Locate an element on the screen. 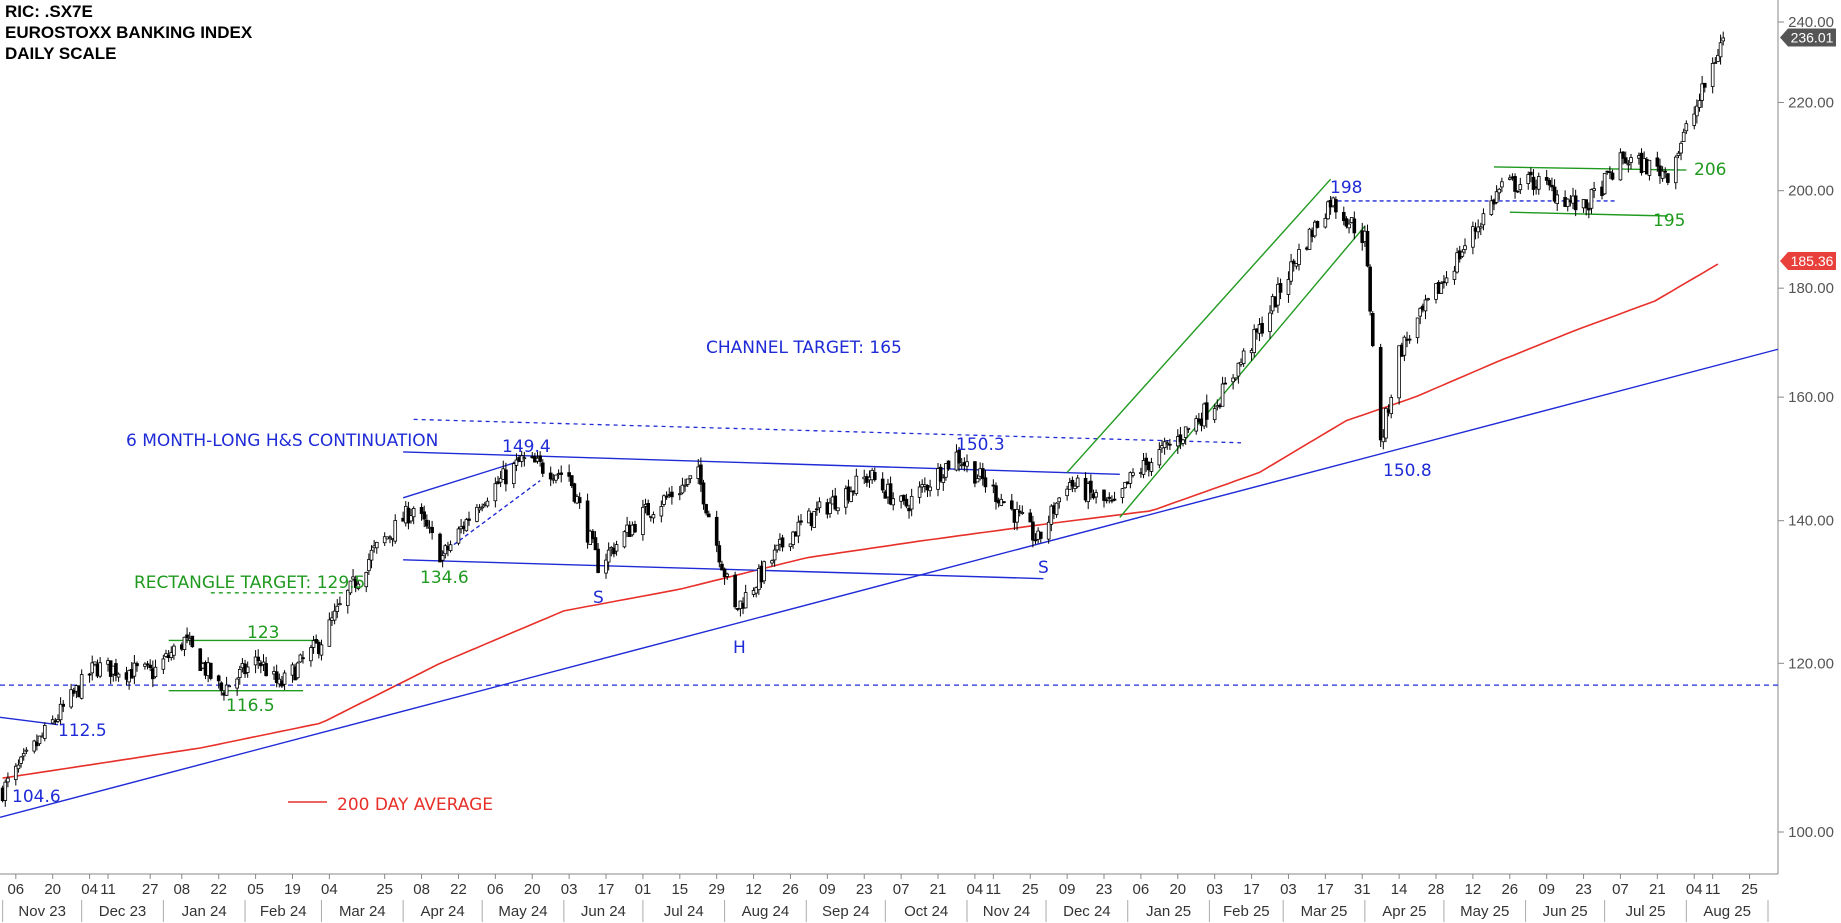  x-tick-label: 06 is located at coordinates (495, 889).